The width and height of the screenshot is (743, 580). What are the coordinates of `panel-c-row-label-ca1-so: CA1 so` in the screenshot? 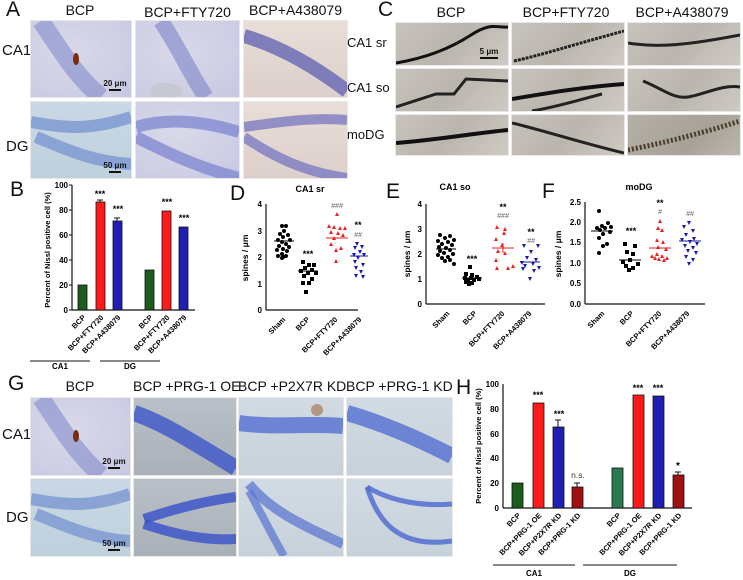 It's located at (368, 87).